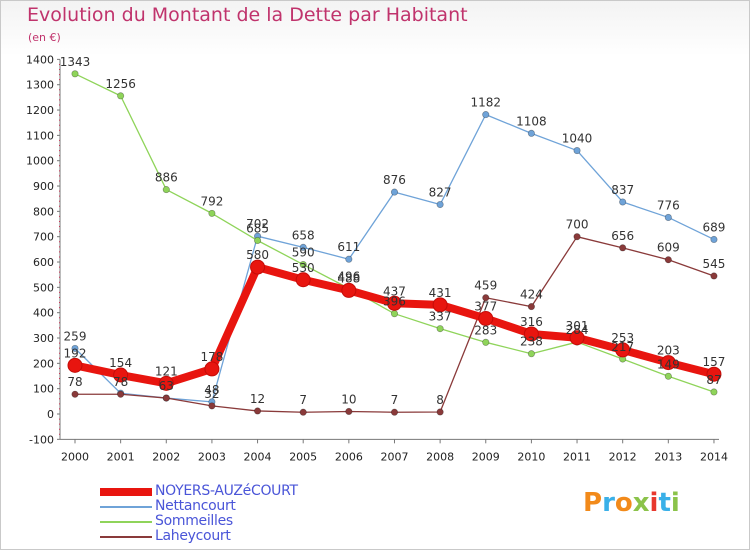 The height and width of the screenshot is (550, 750). Describe the element at coordinates (668, 248) in the screenshot. I see `data-label: 609` at that location.